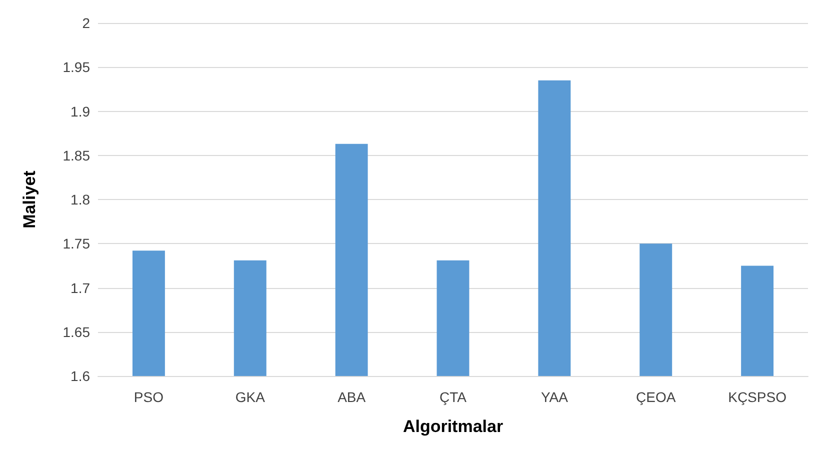  What do you see at coordinates (250, 397) in the screenshot?
I see `x-tick-label: GKA` at bounding box center [250, 397].